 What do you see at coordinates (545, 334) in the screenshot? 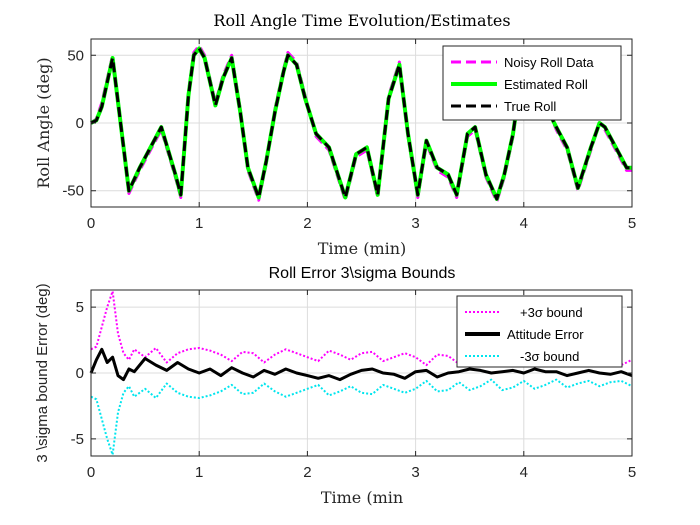
I see `legend-label-error: Attitude Error` at bounding box center [545, 334].